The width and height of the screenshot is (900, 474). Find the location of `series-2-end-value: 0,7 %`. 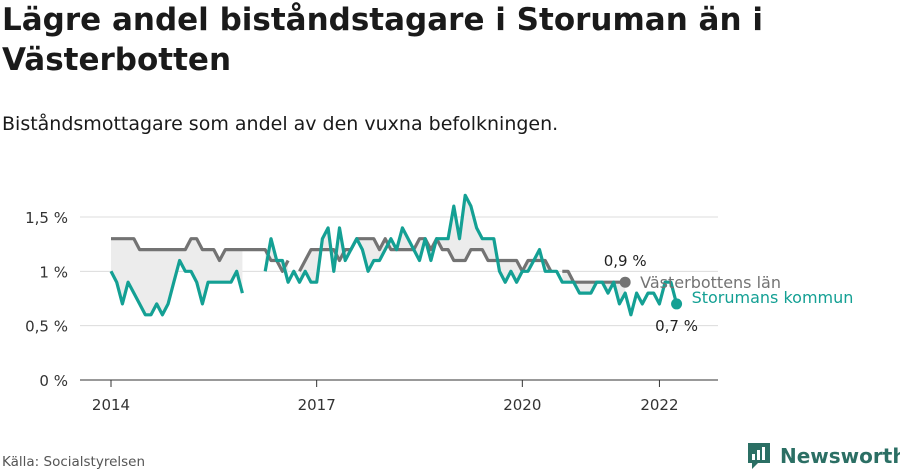

series-2-end-value: 0,7 % is located at coordinates (676, 326).